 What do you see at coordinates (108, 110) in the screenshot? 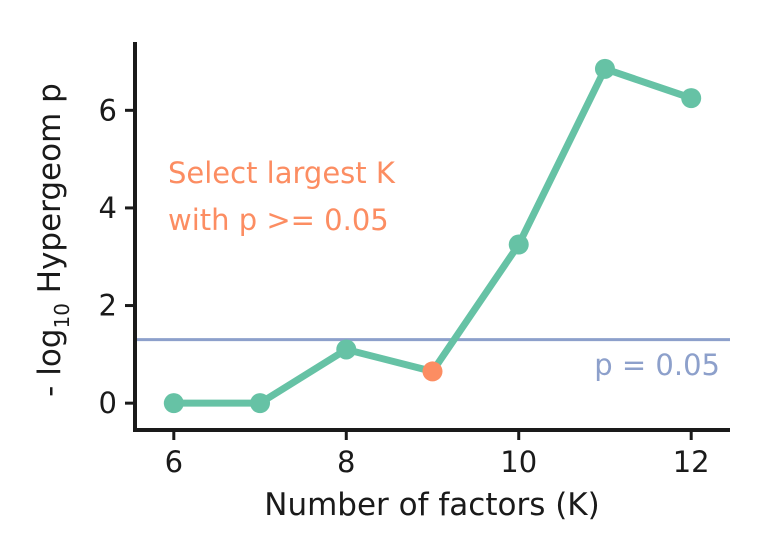
I see `y-tick-label: 6` at bounding box center [108, 110].